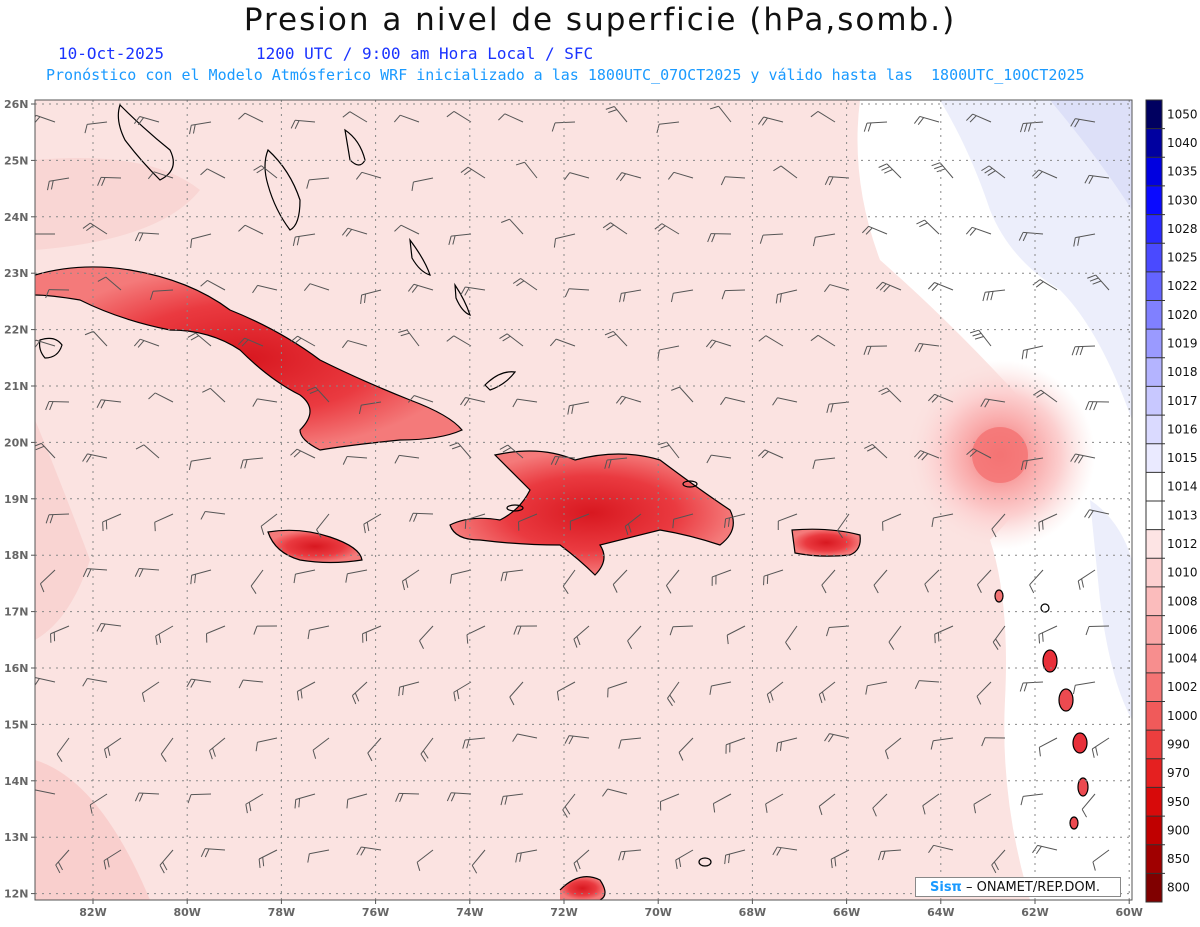 Image resolution: width=1200 pixels, height=927 pixels. Describe the element at coordinates (16, 894) in the screenshot. I see `lat-tick-label: 12N` at that location.